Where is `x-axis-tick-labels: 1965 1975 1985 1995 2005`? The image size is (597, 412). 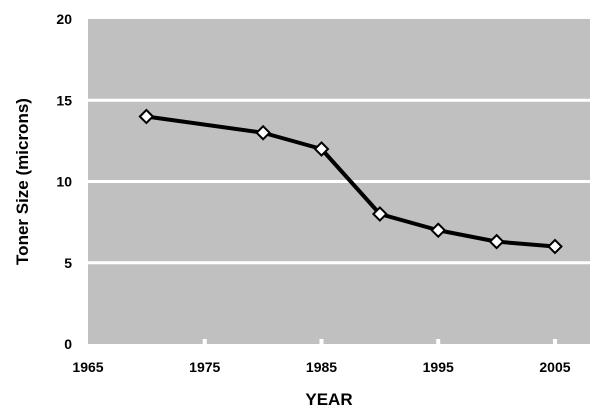 x-axis-tick-labels: 1965 1975 1985 1995 2005 is located at coordinates (321, 367).